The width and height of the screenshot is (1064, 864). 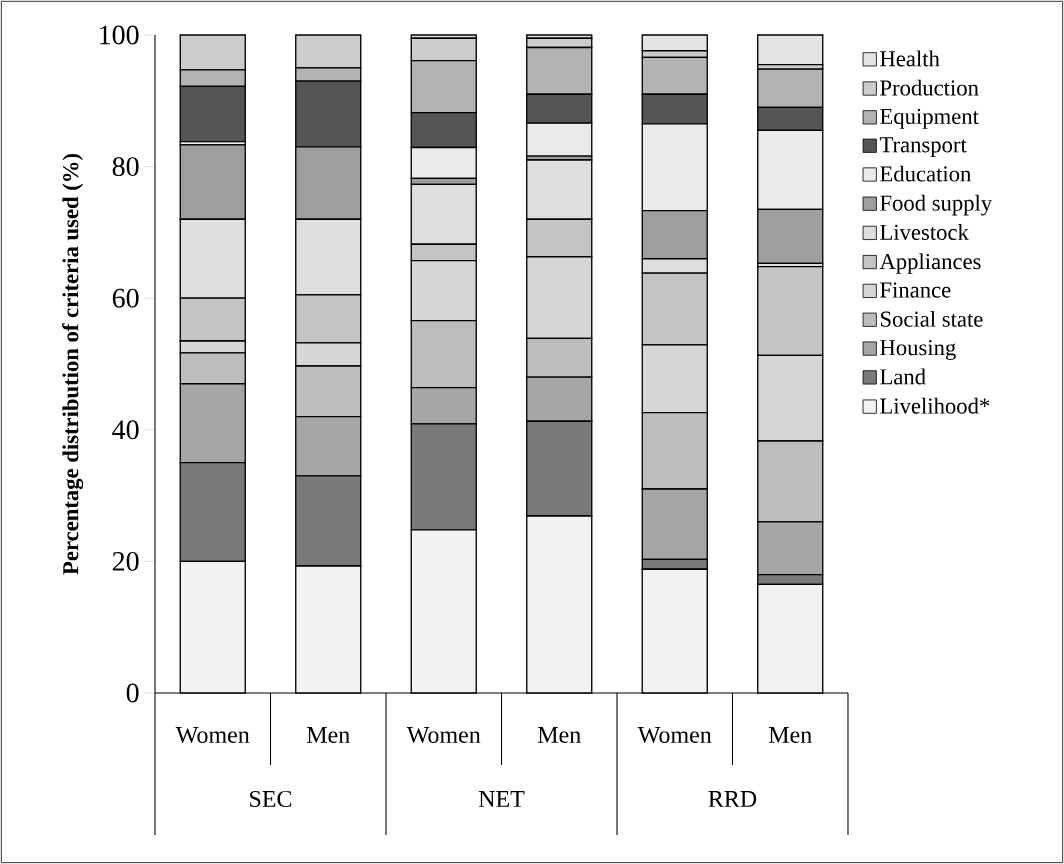 I want to click on legend-label: Health, so click(x=910, y=58).